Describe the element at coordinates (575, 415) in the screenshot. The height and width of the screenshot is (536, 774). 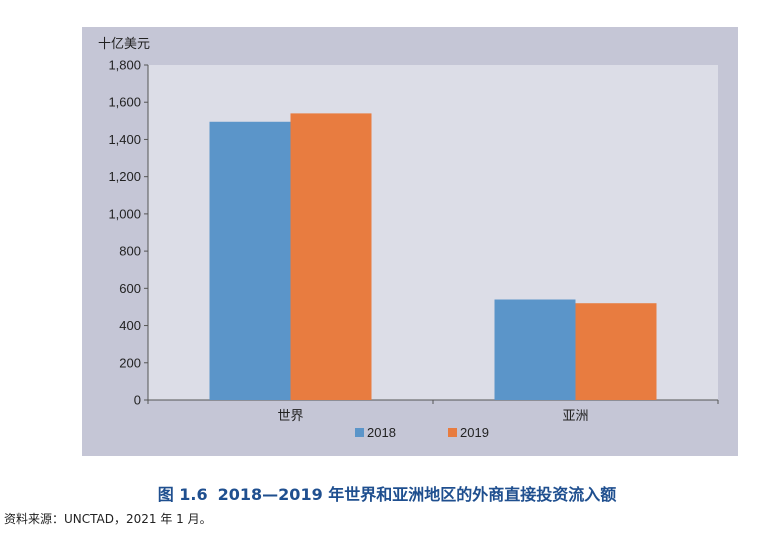
I see `x-category-label: 亚洲` at that location.